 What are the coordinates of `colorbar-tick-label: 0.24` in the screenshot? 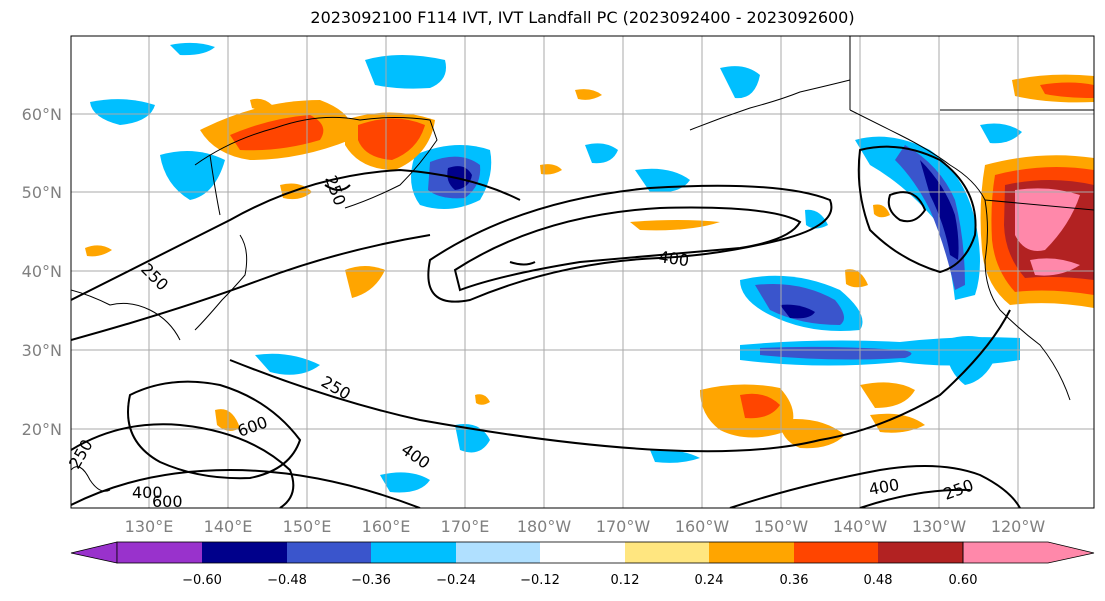 It's located at (709, 580).